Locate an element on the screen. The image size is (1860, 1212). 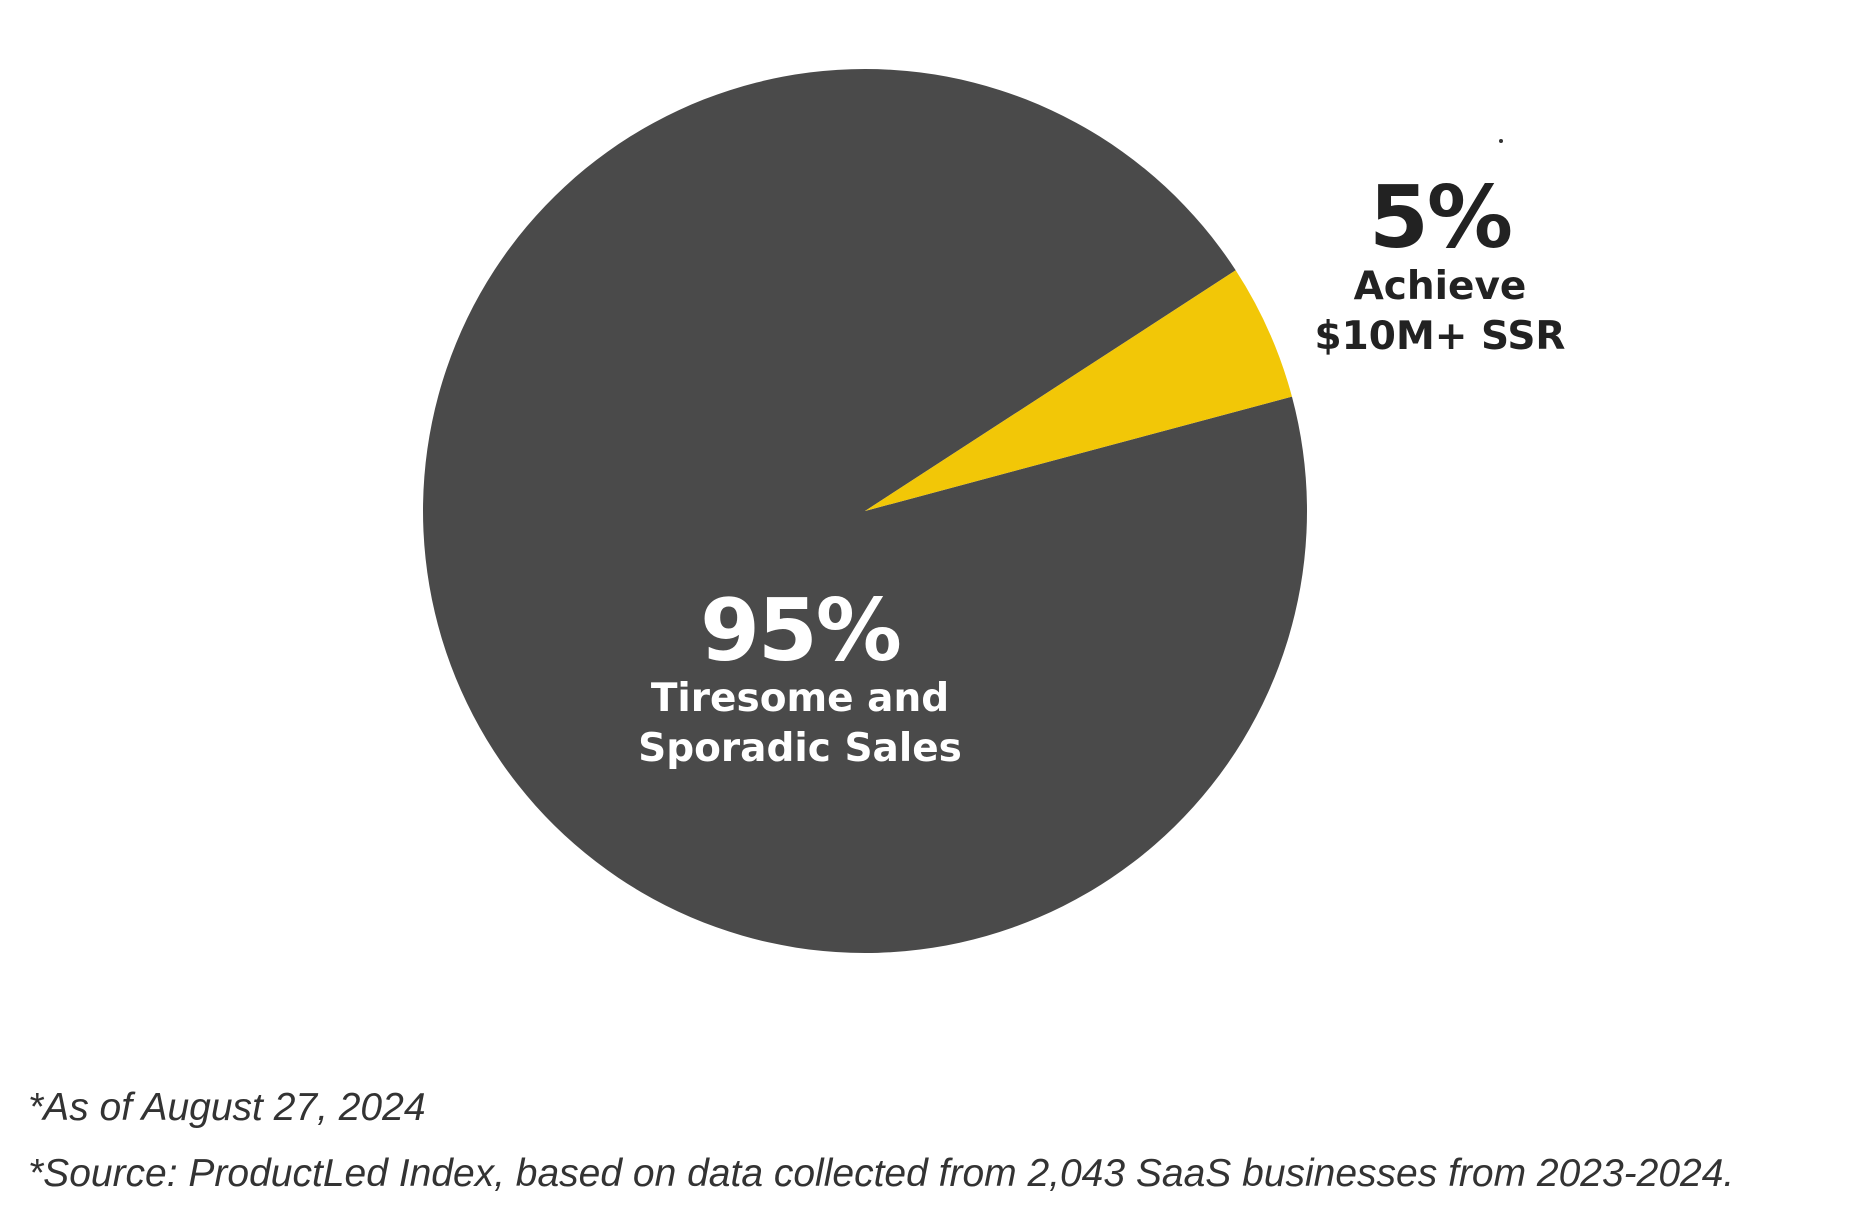
slice-percent-label-minor: 5% is located at coordinates (1440, 218).